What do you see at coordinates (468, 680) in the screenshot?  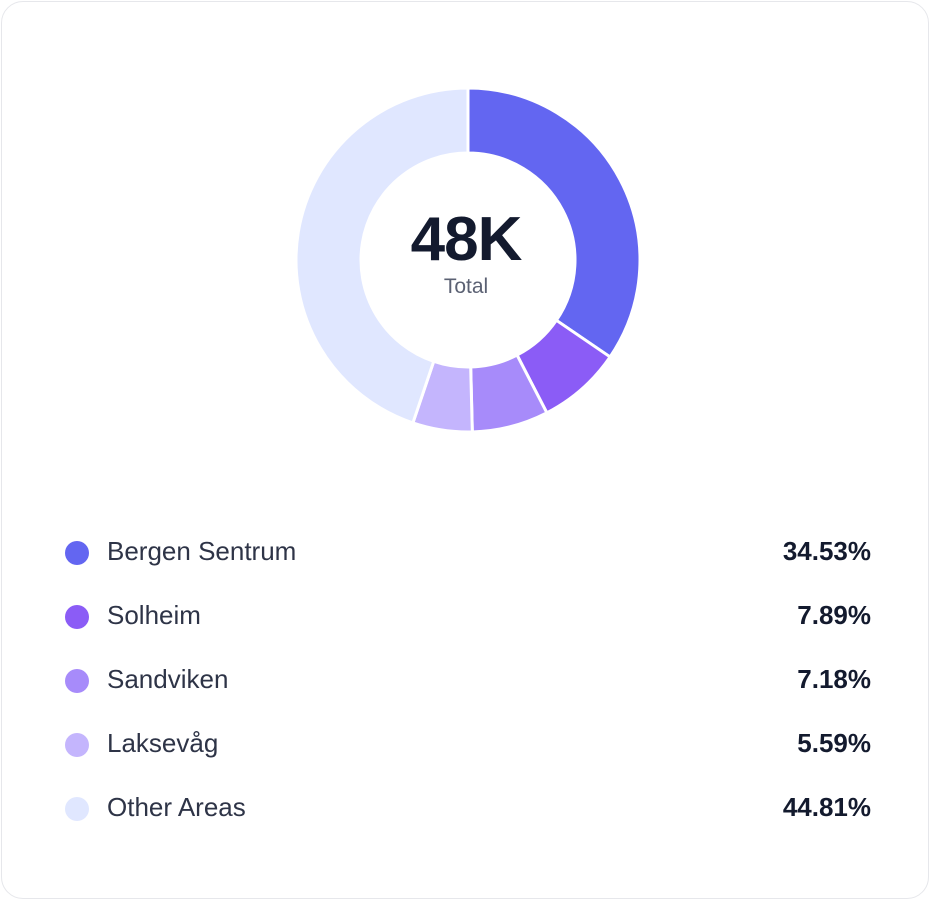 I see `legend-row: Sandviken 7.18%` at bounding box center [468, 680].